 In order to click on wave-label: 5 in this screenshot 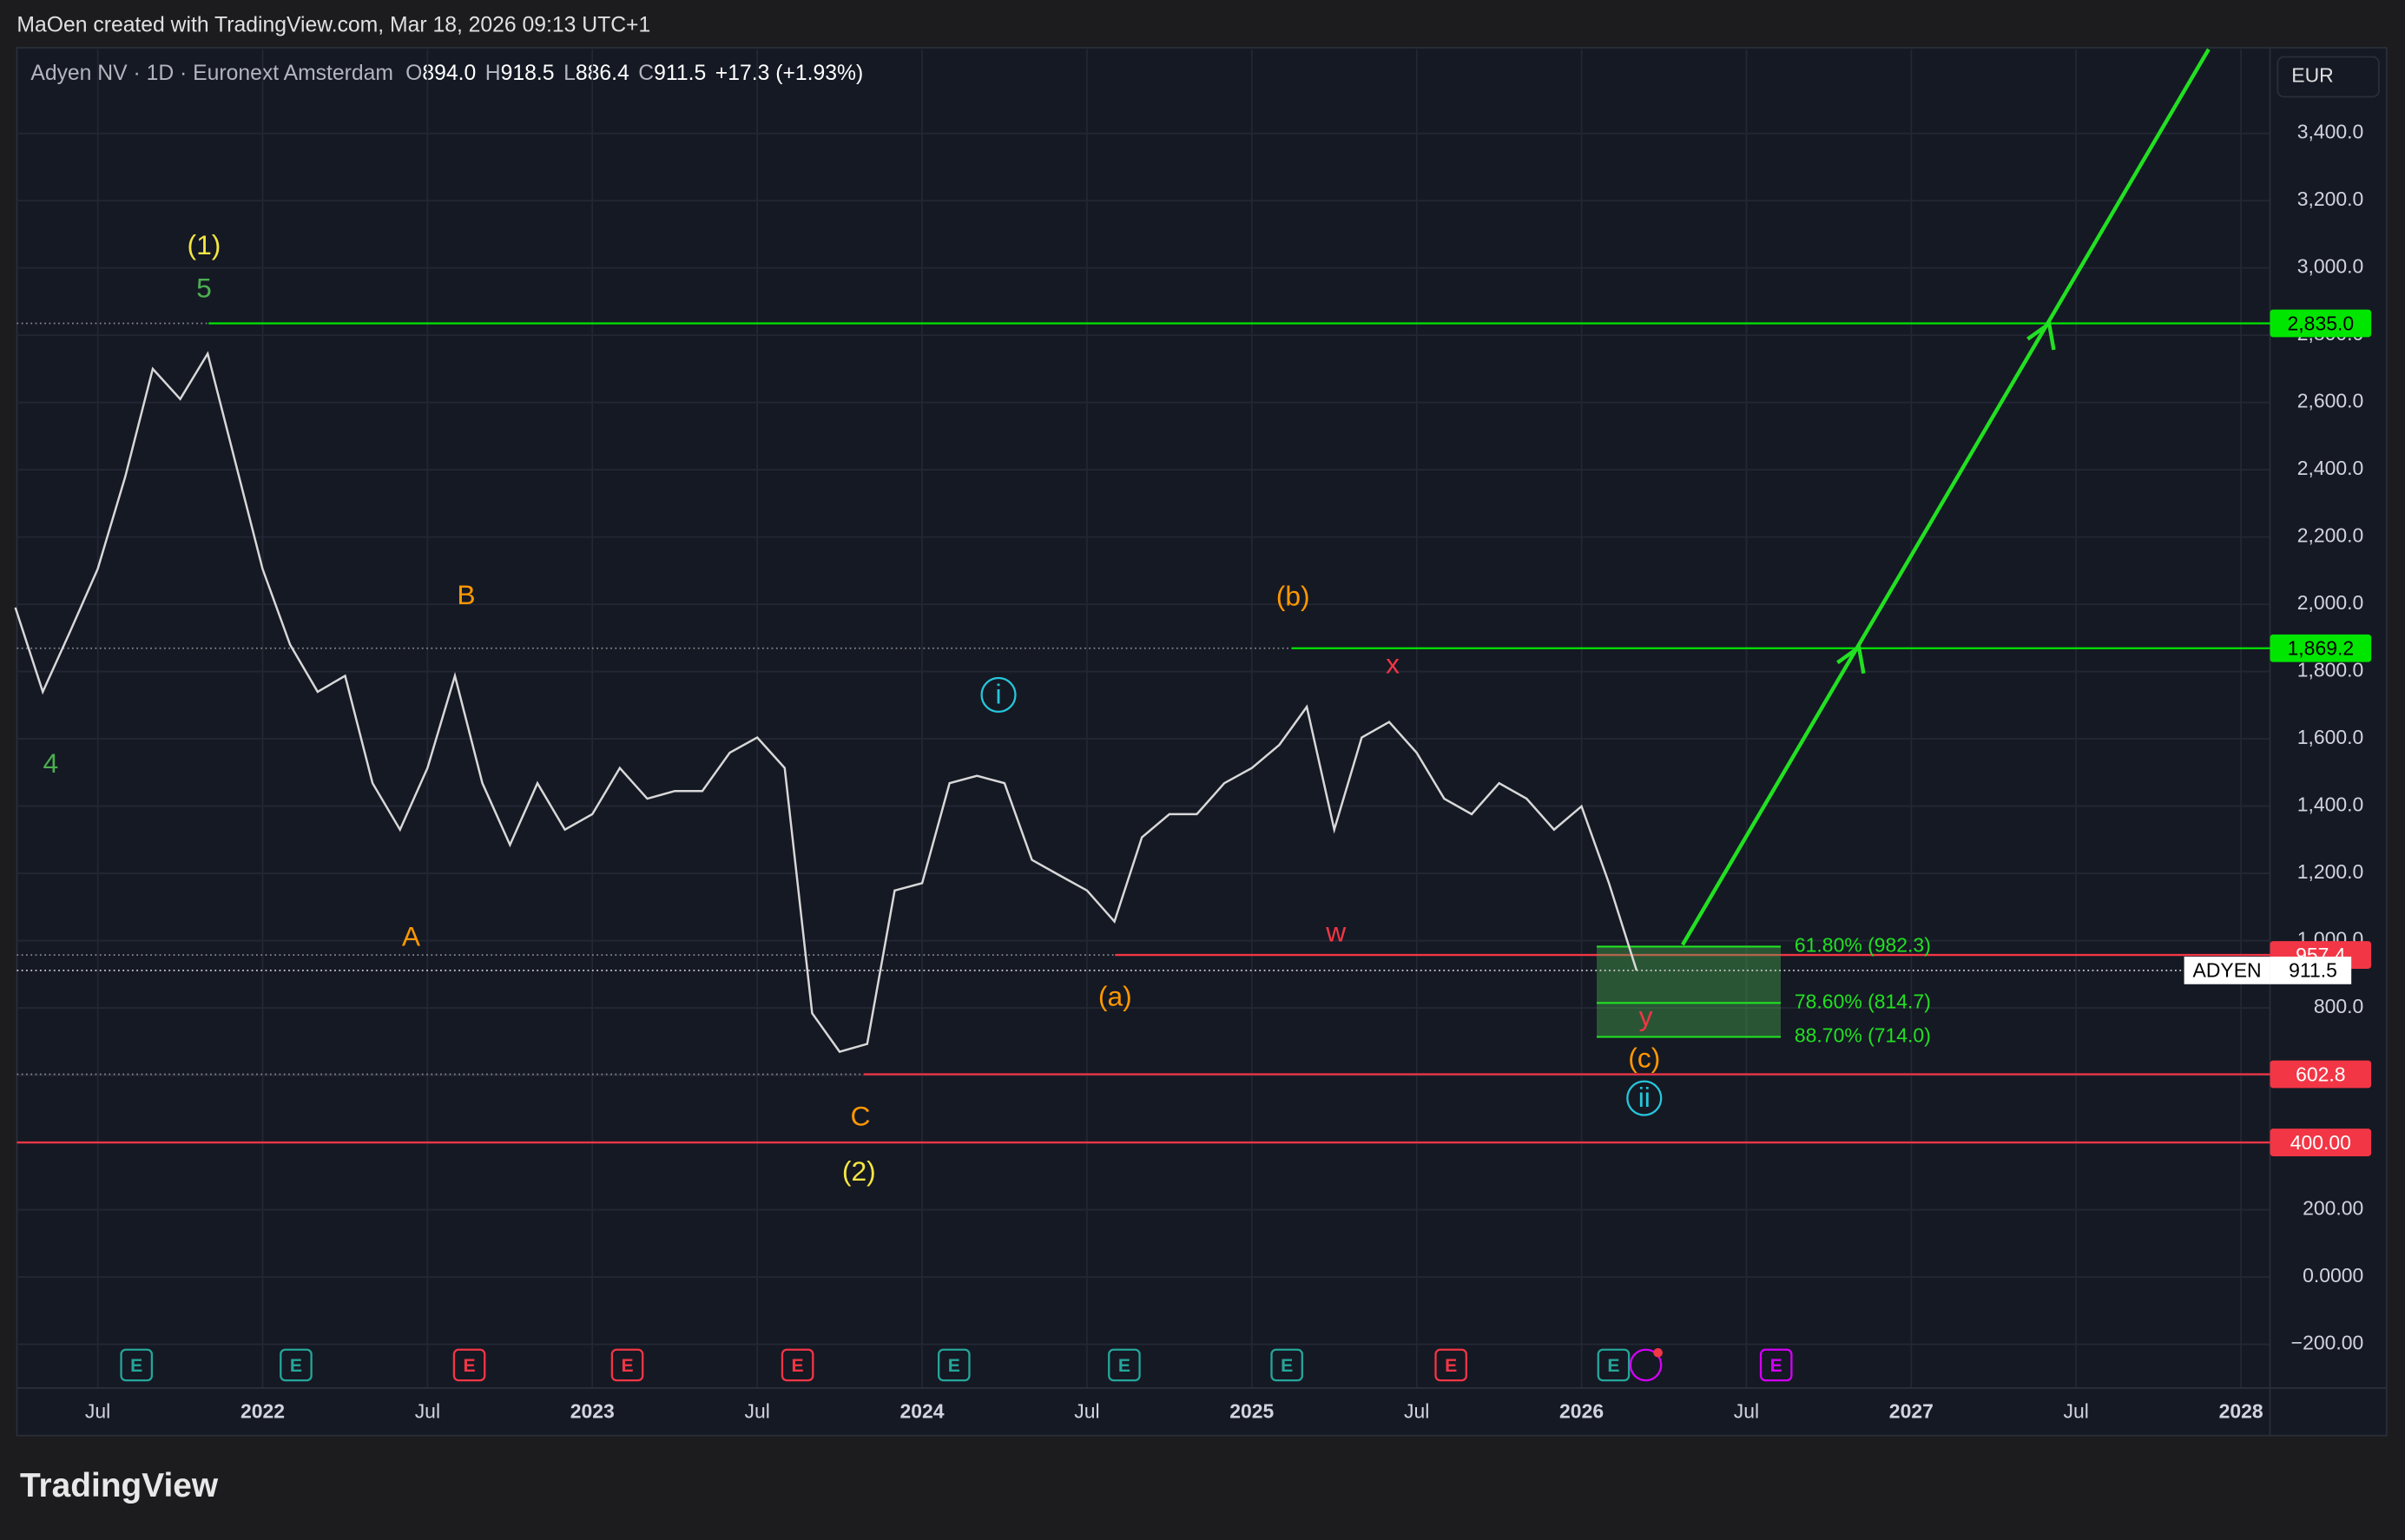, I will do `click(204, 288)`.